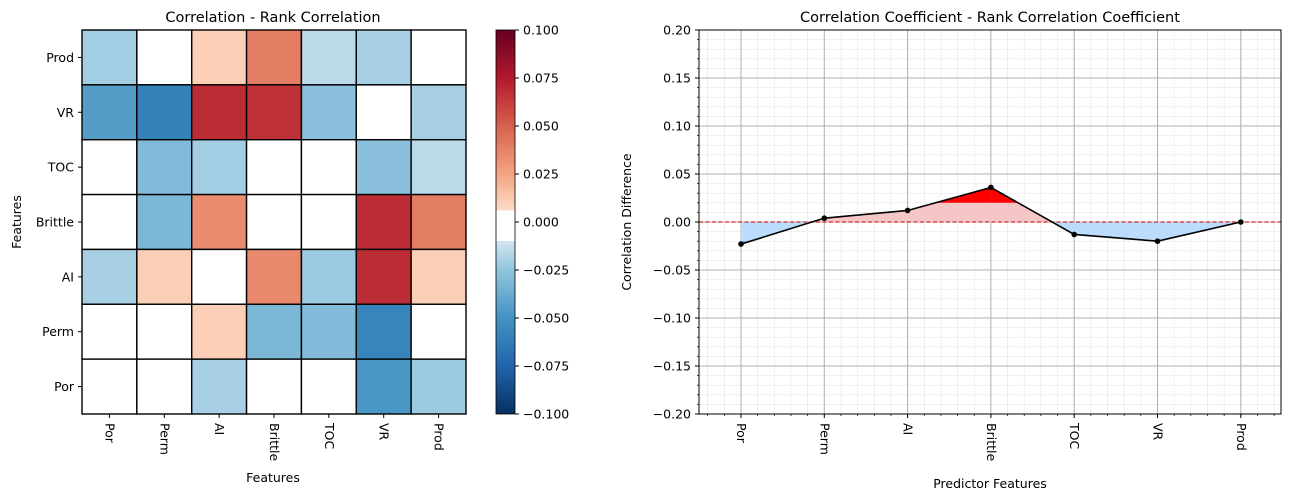 The height and width of the screenshot is (501, 1290). I want to click on heatmap-y-tick-label: Por, so click(64, 386).